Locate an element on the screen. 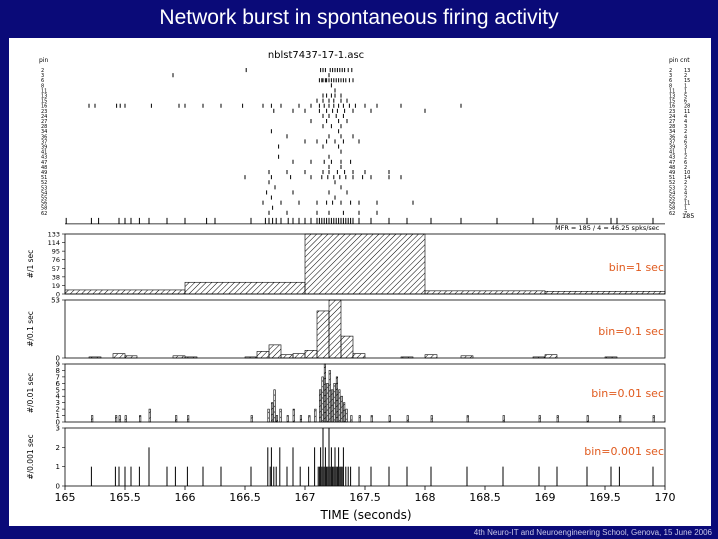 The height and width of the screenshot is (539, 718). raster-pin-label: 41 is located at coordinates (672, 153).